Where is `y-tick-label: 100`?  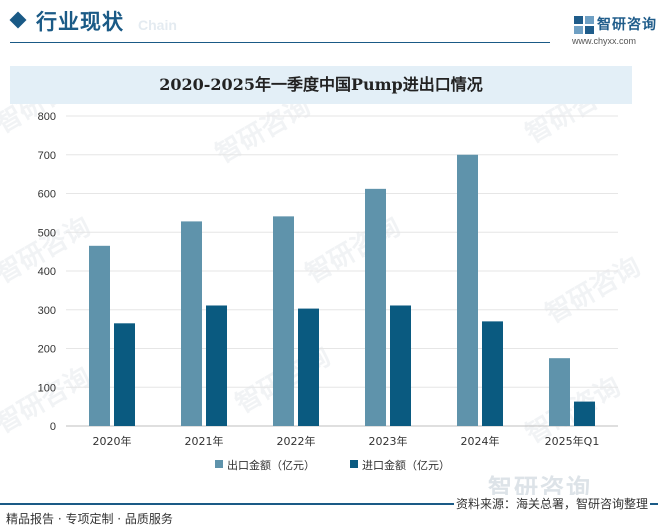
y-tick-label: 100 is located at coordinates (47, 388).